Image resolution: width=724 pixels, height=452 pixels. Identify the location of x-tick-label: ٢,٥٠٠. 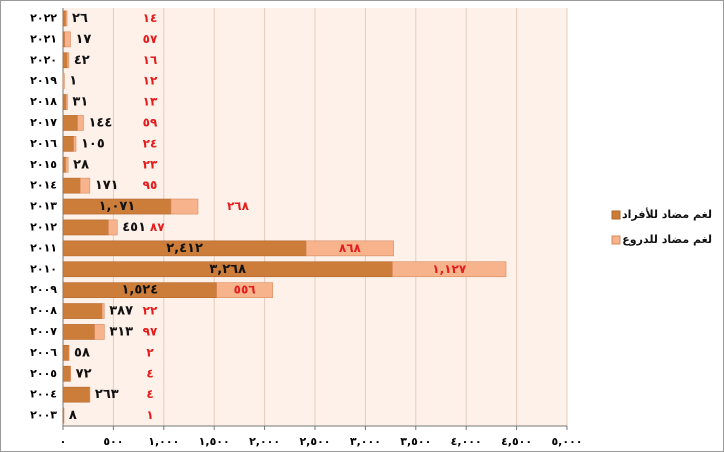
(314, 441).